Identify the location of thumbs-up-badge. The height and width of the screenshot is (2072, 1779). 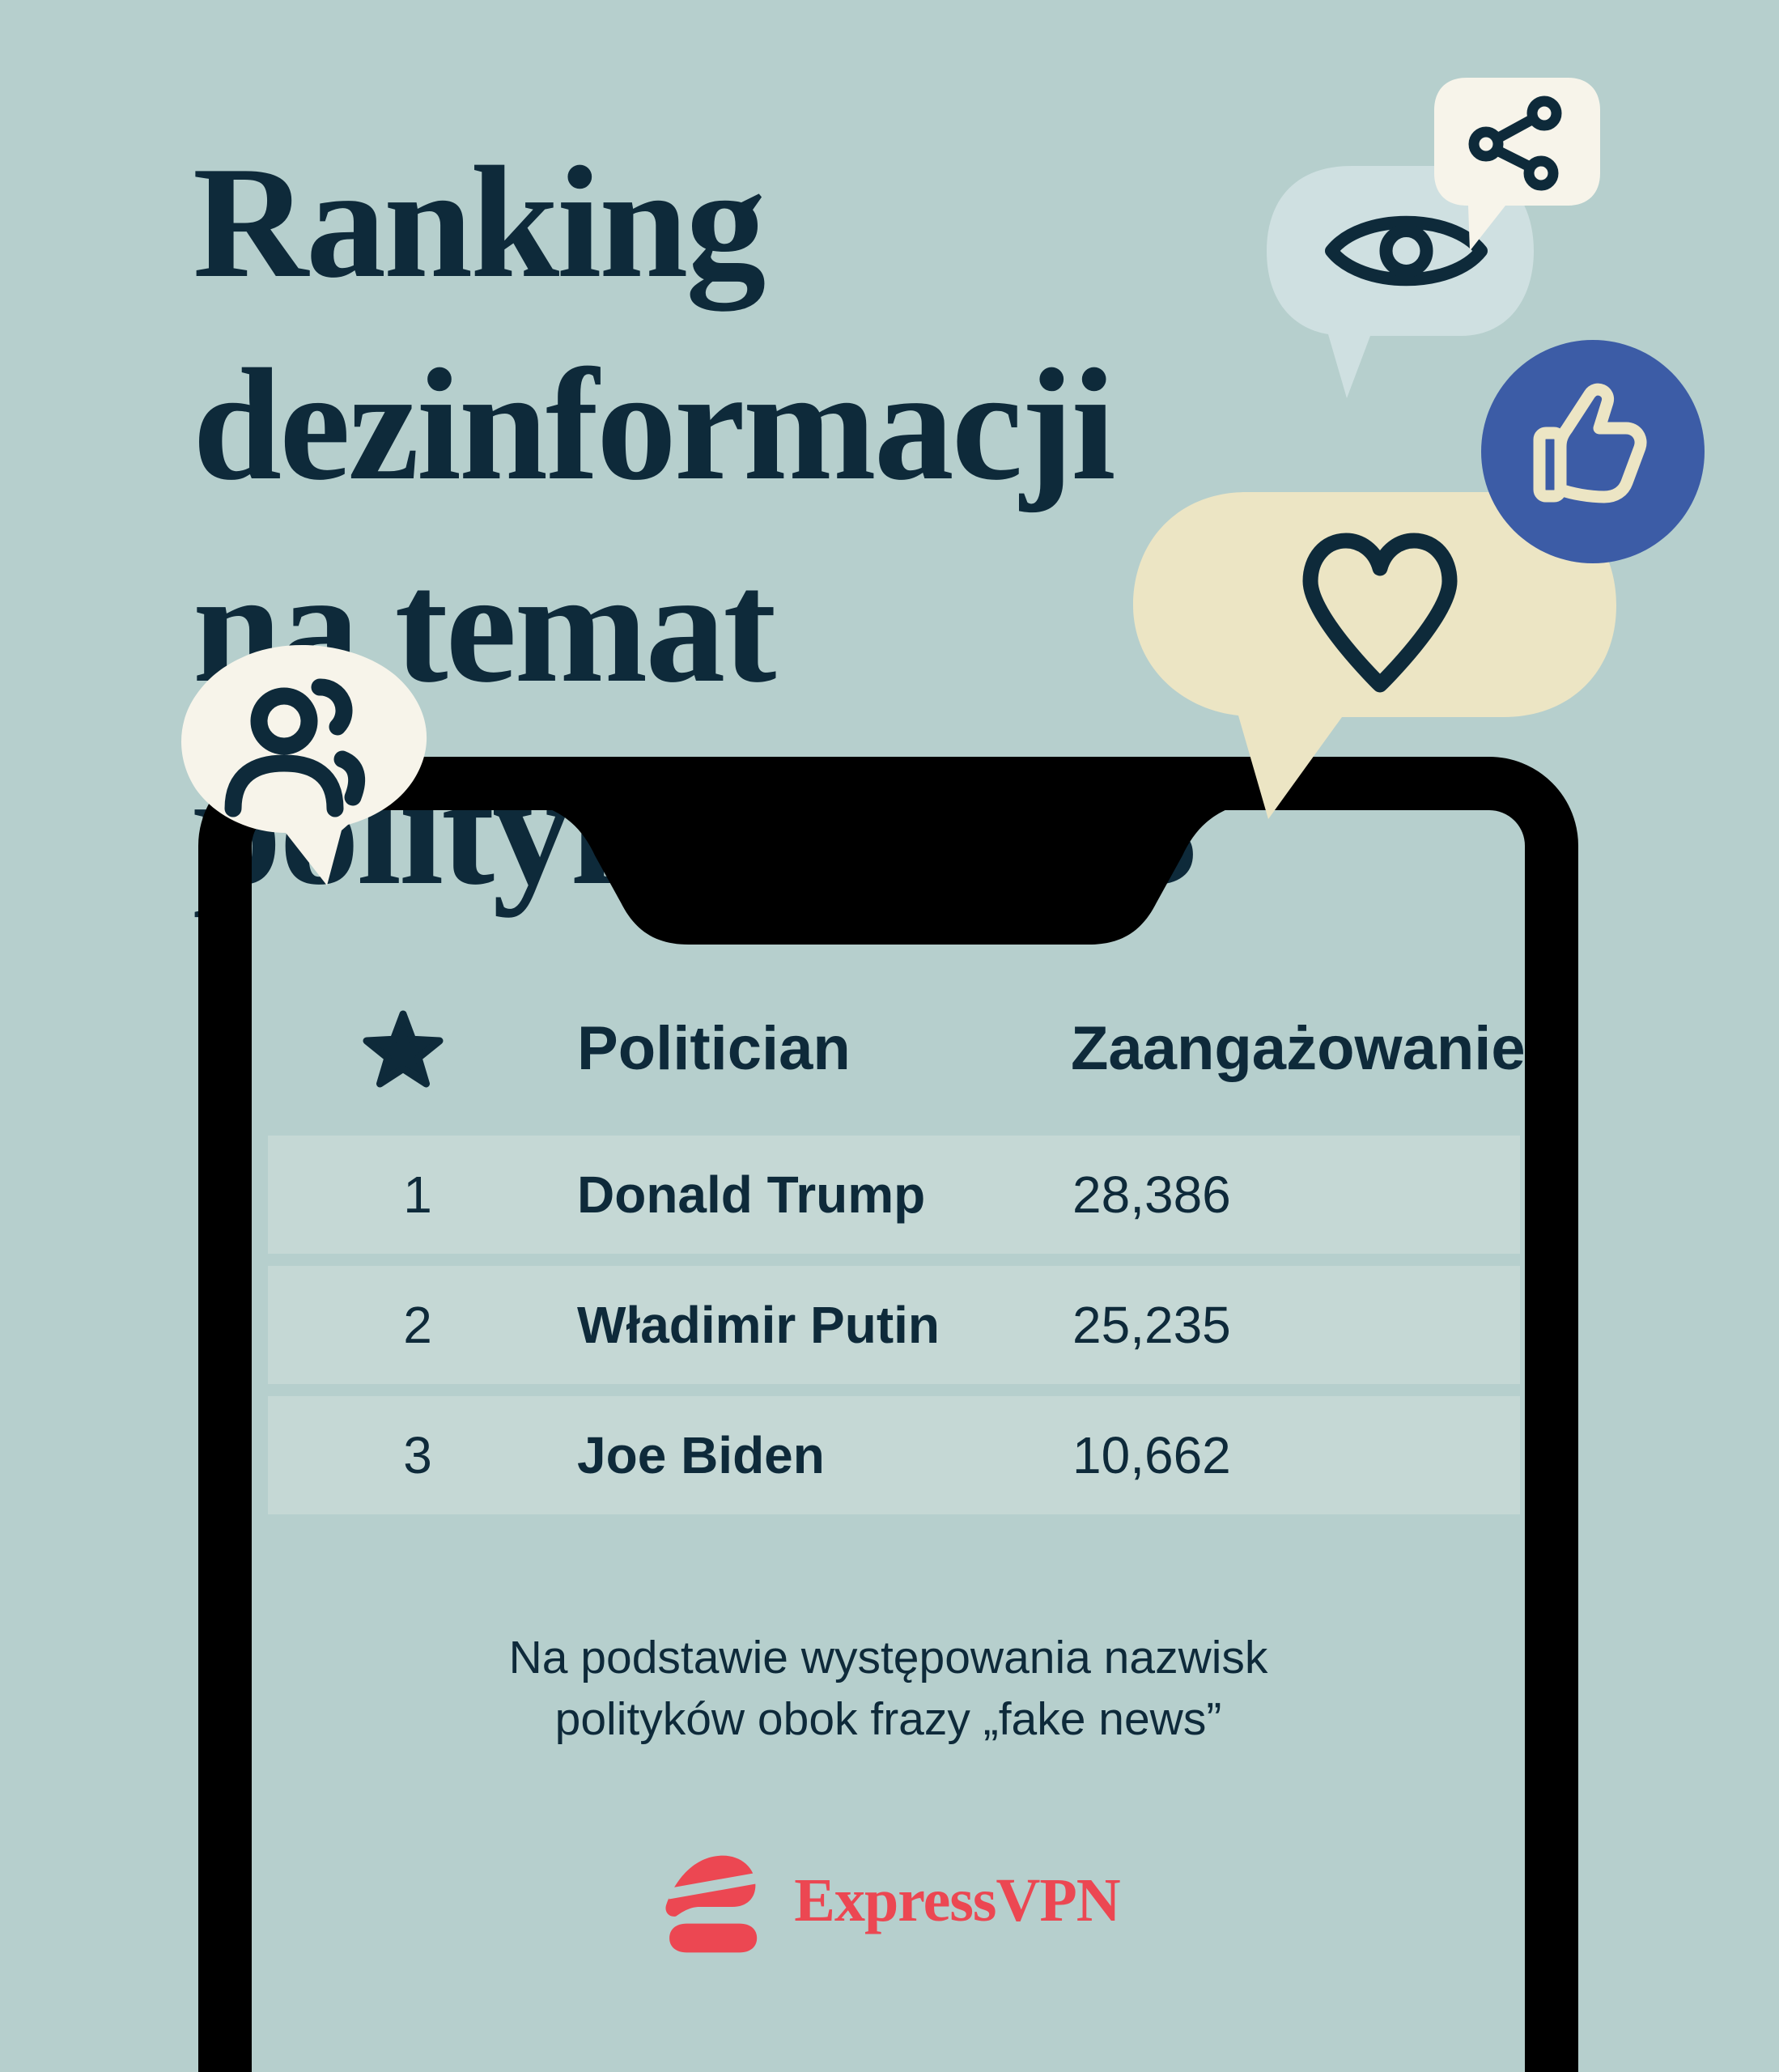
(1593, 451).